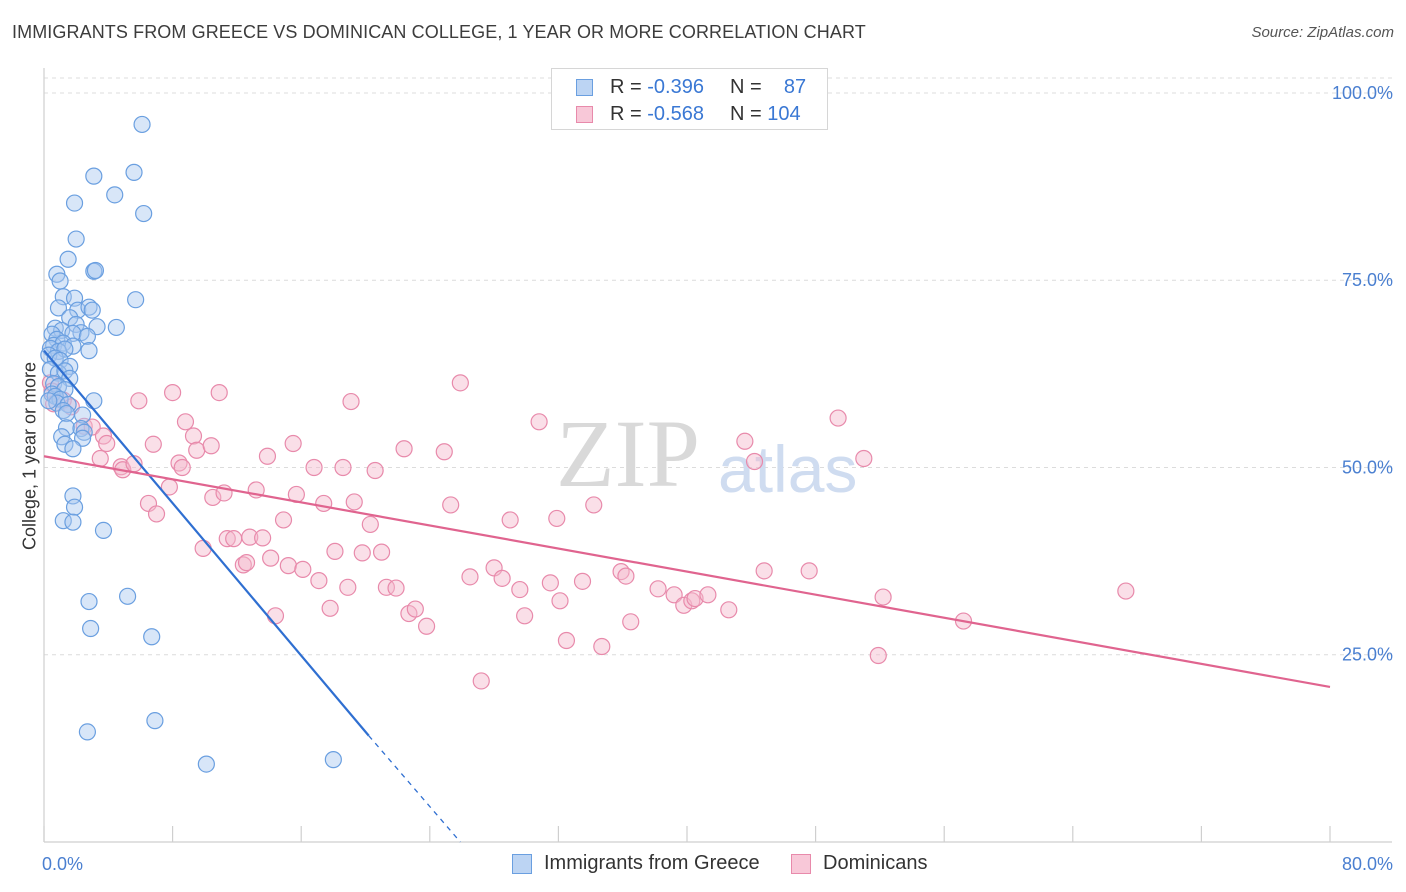  Describe the element at coordinates (875, 863) in the screenshot. I see `bottom-legend-label-dominicans: Dominicans` at that location.